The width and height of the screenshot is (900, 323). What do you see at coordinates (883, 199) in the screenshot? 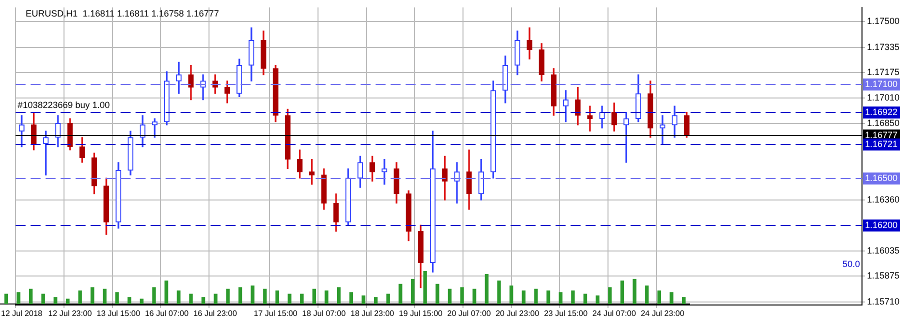
I see `y-tick-label: 1.16360` at bounding box center [883, 199].